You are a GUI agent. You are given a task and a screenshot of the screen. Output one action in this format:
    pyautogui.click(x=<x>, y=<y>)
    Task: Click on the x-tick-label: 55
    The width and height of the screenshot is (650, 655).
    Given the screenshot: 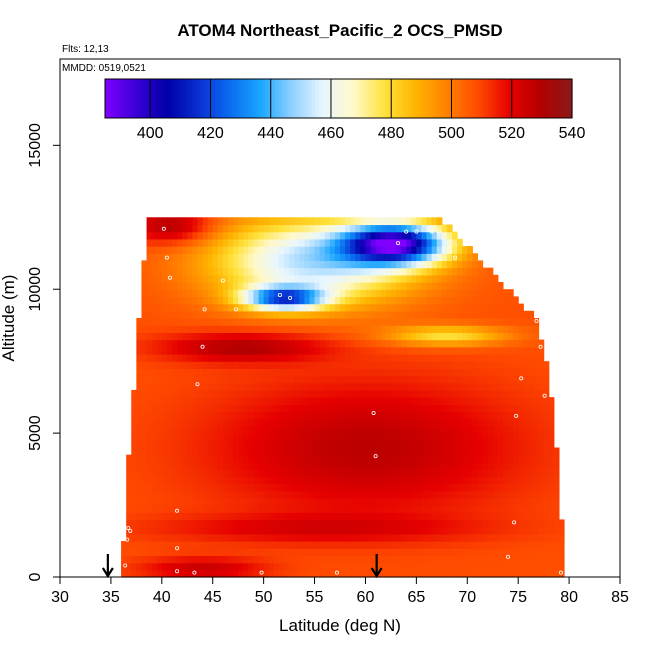 What is the action you would take?
    pyautogui.click(x=315, y=597)
    